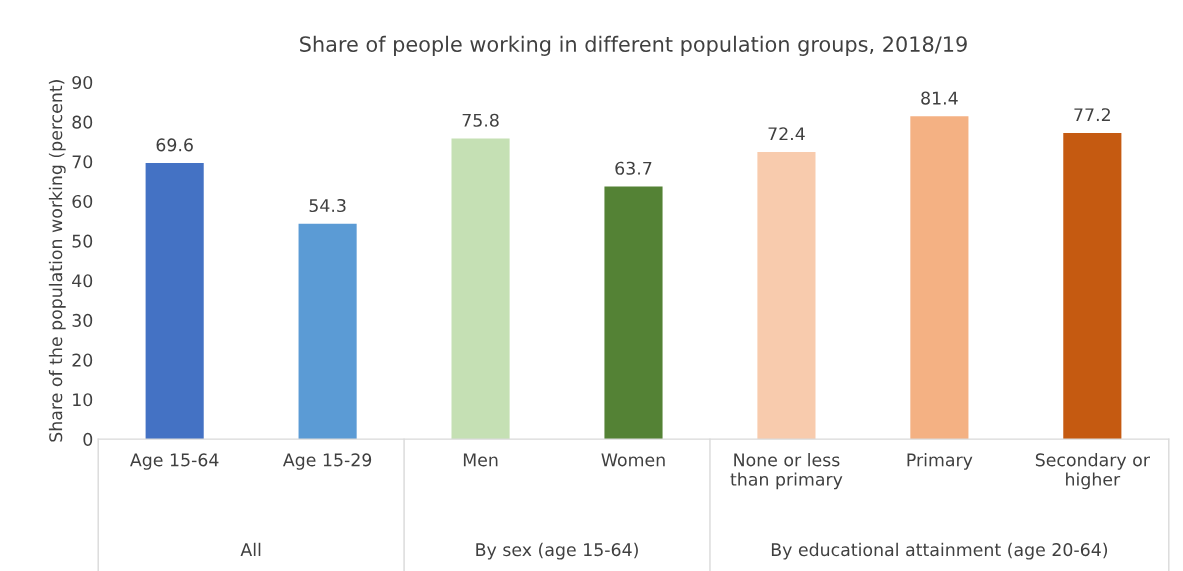 This screenshot has width=1183, height=571. Describe the element at coordinates (82, 281) in the screenshot. I see `y-tick-label: 40` at that location.